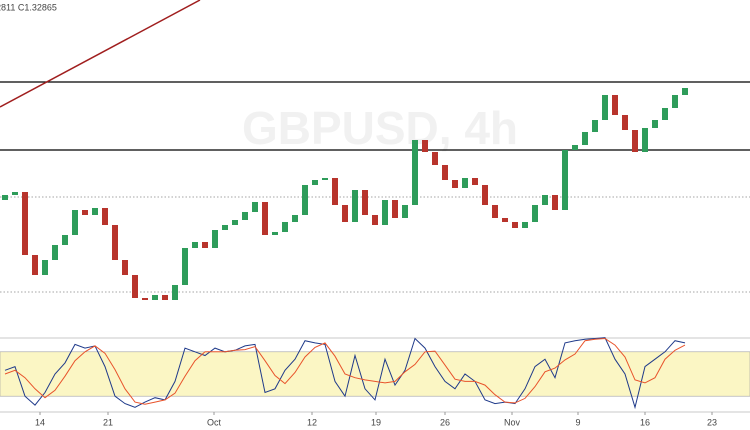 This screenshot has height=430, width=750. I want to click on x-tick-label: Oct, so click(214, 422).